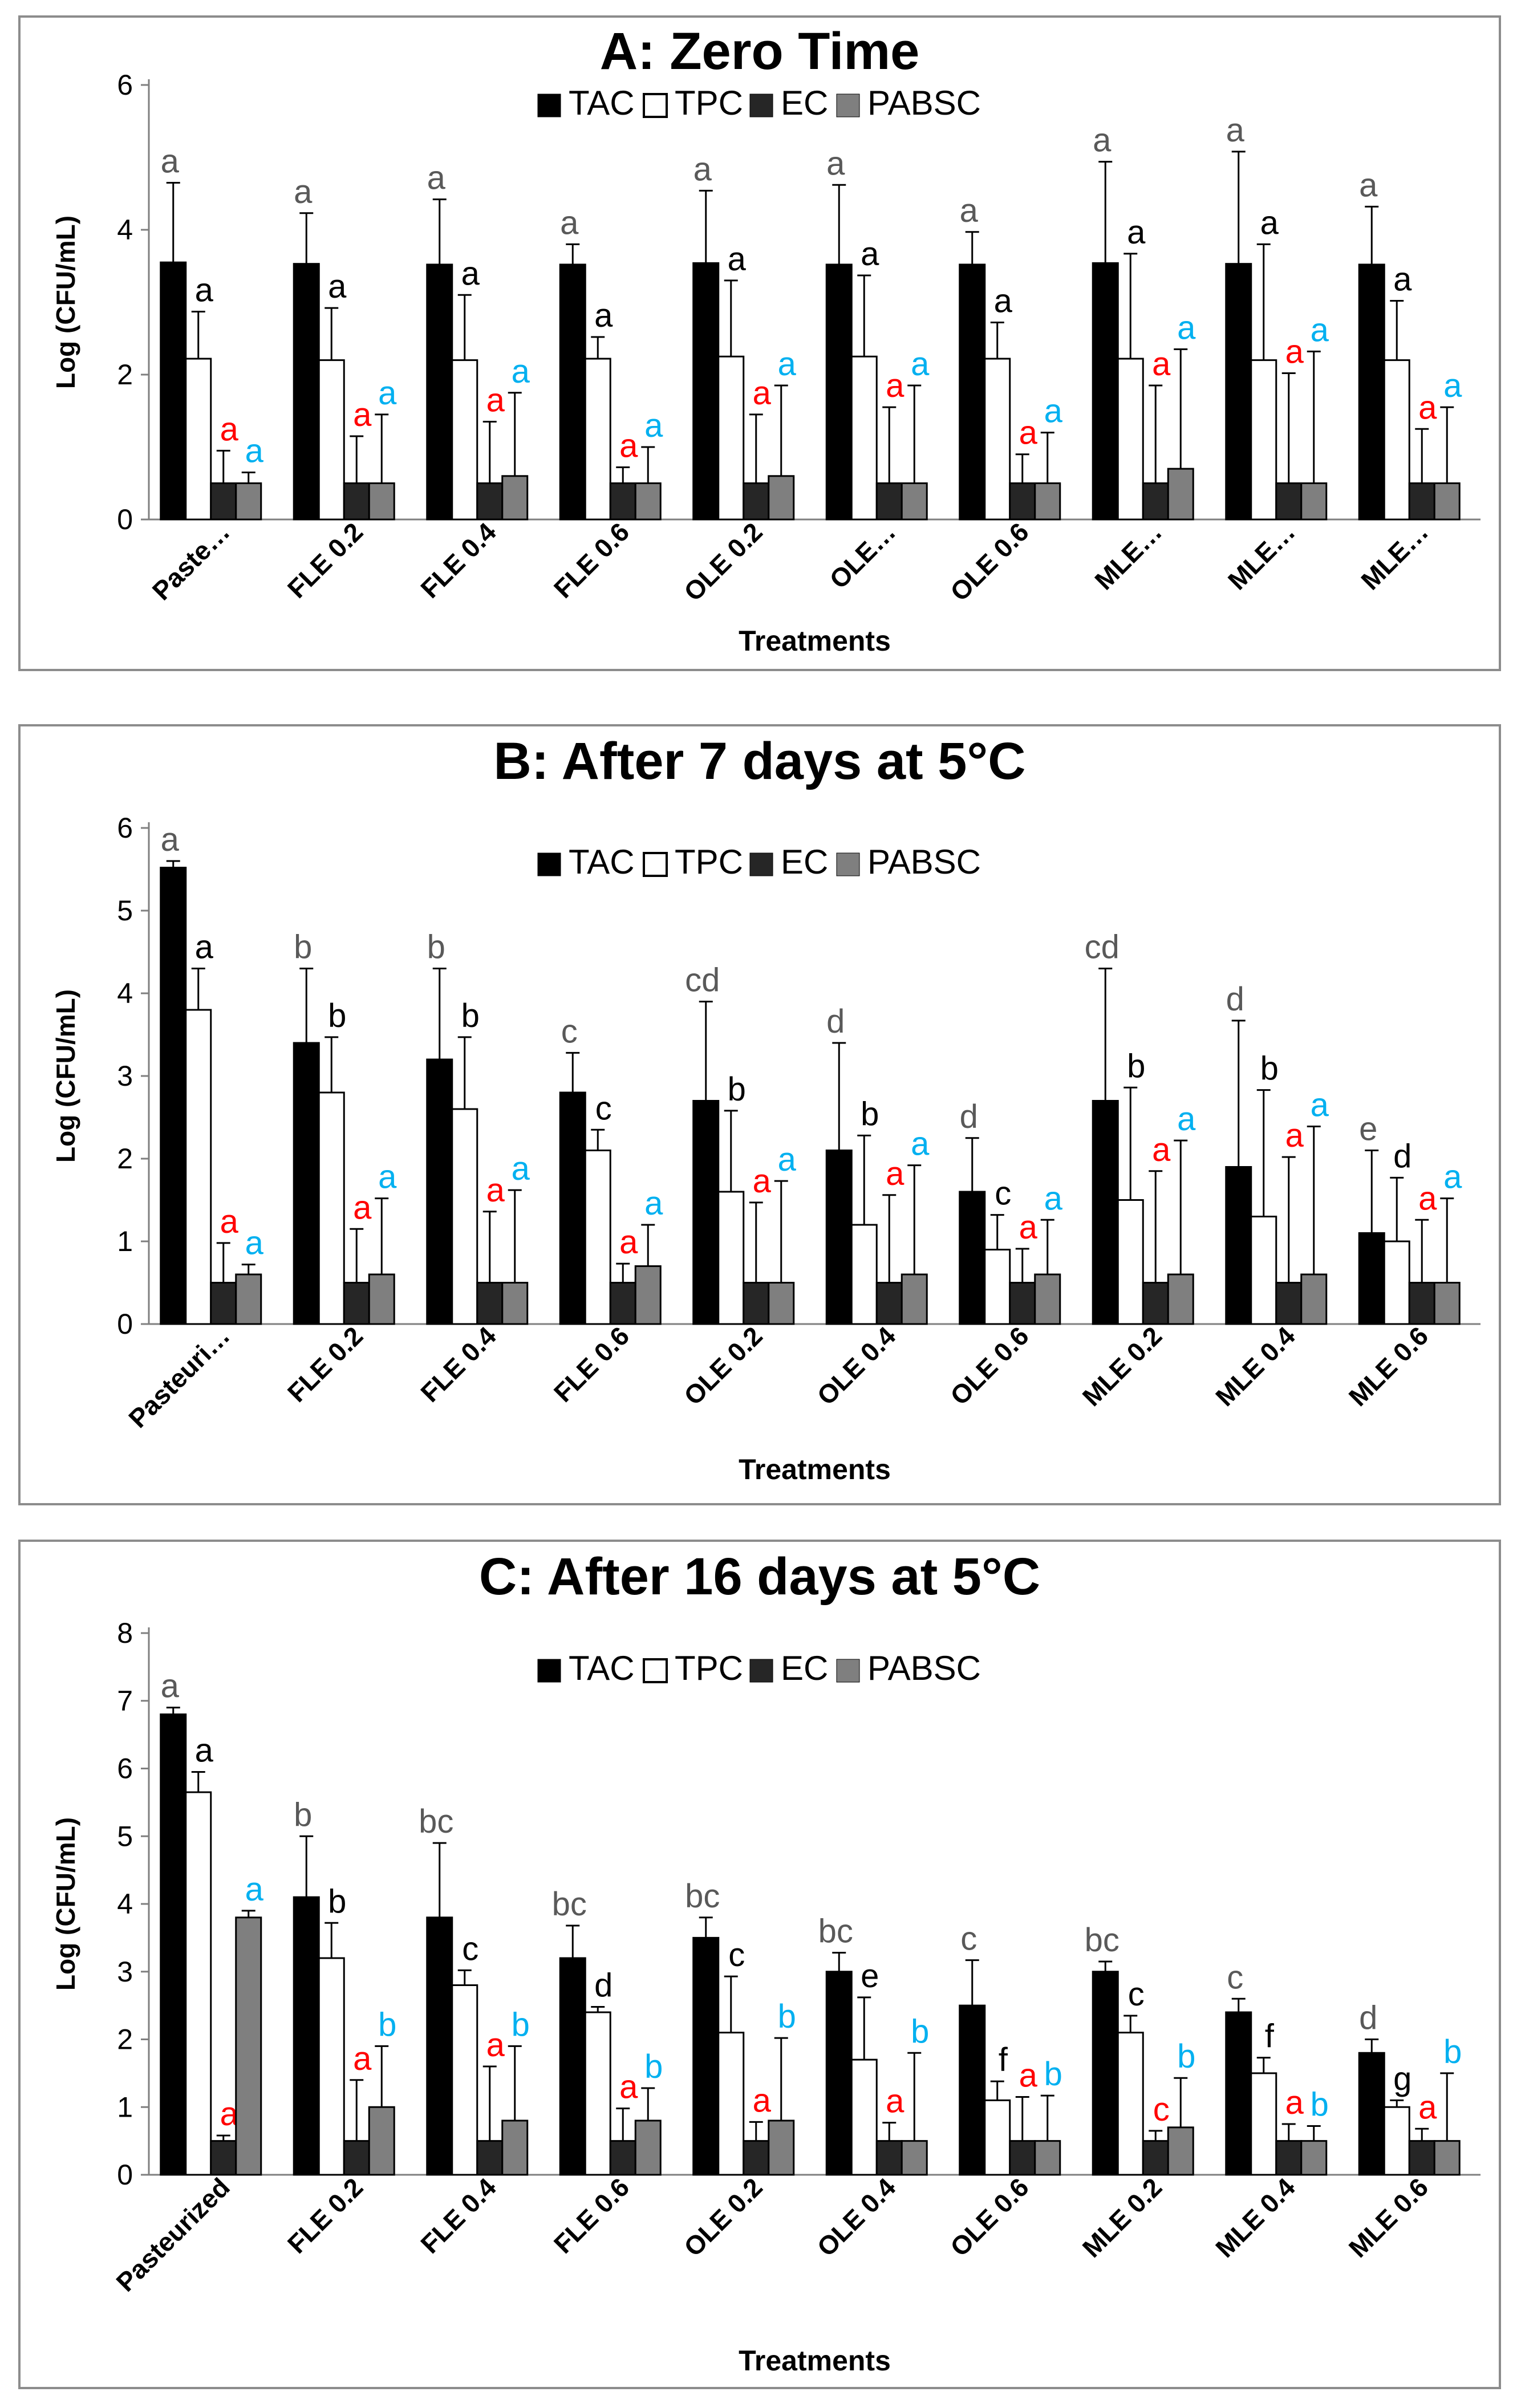 The image size is (1517, 2408). What do you see at coordinates (815, 641) in the screenshot?
I see `x-axis-title: Treatments` at bounding box center [815, 641].